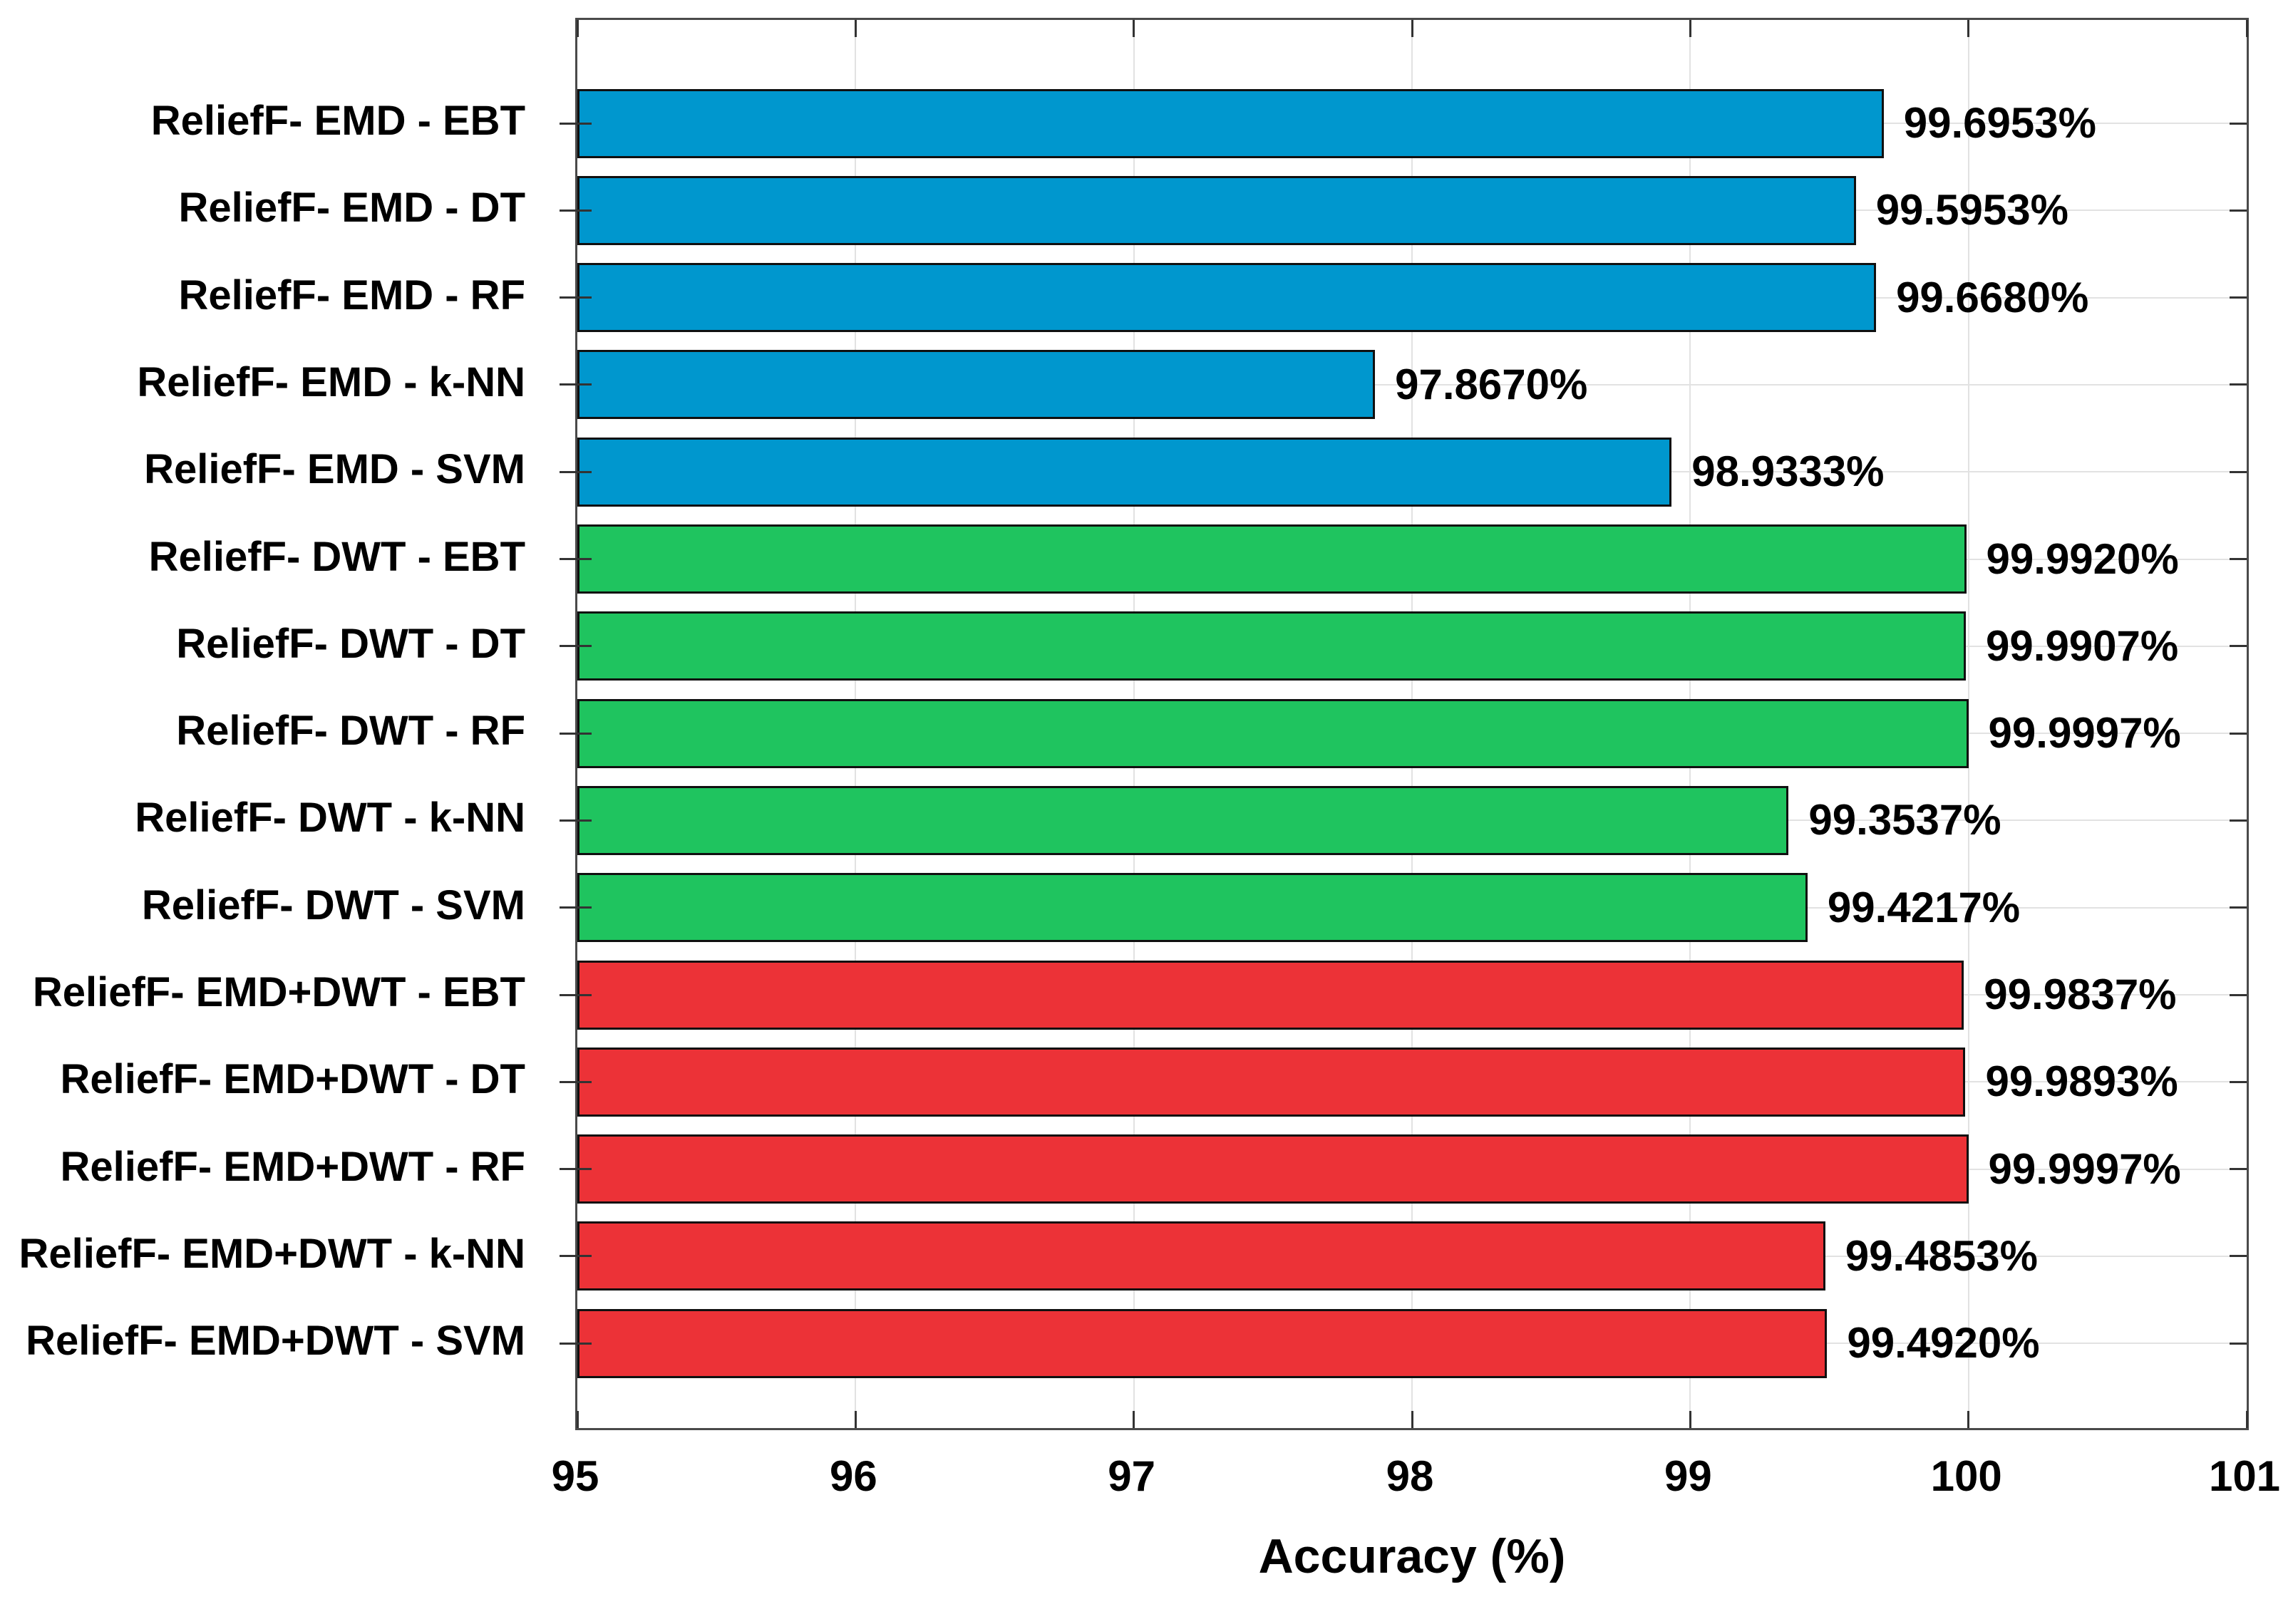 Image resolution: width=2293 pixels, height=1624 pixels. Describe the element at coordinates (575, 1476) in the screenshot. I see `x-tick-label: 95` at that location.